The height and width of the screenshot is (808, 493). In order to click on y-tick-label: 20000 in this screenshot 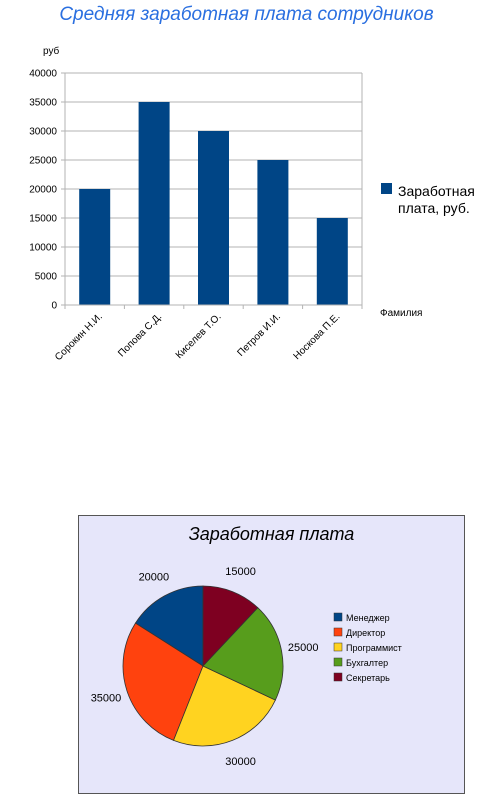, I will do `click(43, 190)`.